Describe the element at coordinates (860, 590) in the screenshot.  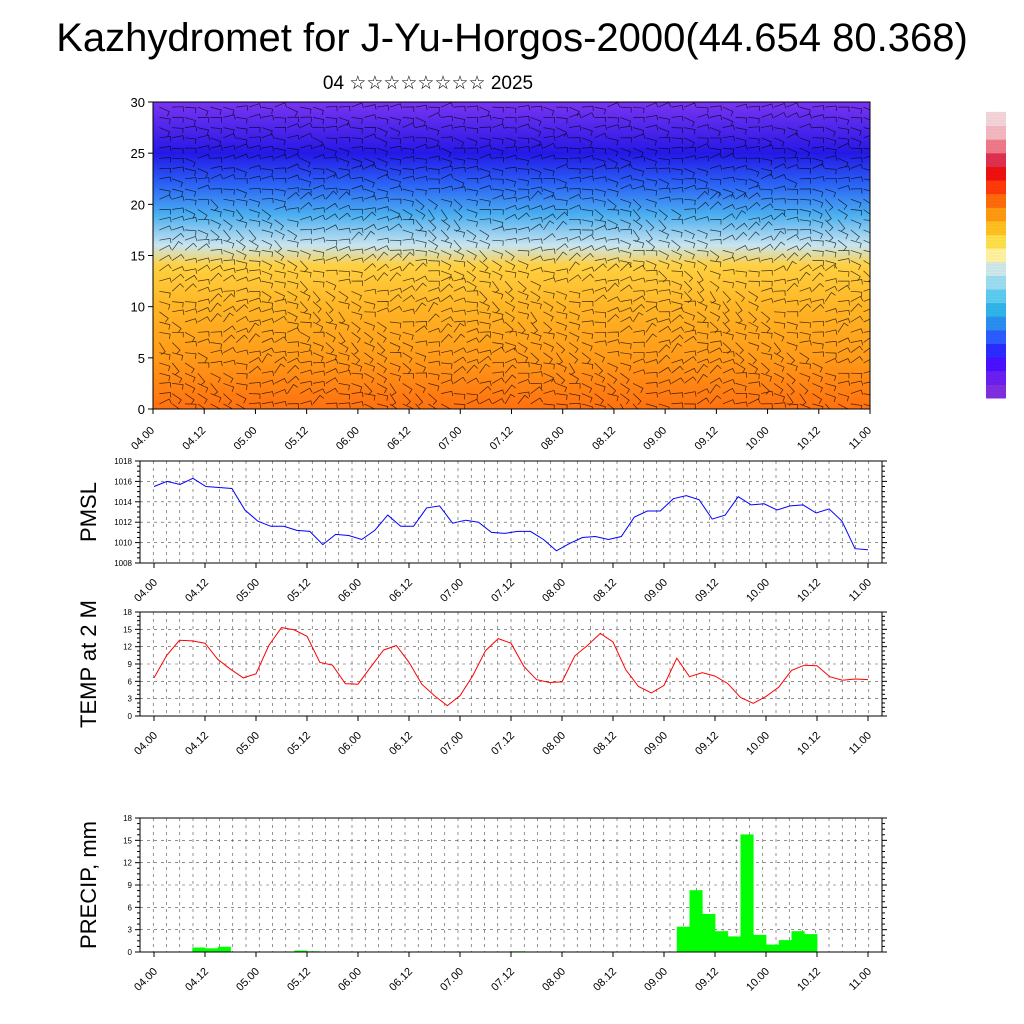
I see `x-tick-label: 11.00` at that location.